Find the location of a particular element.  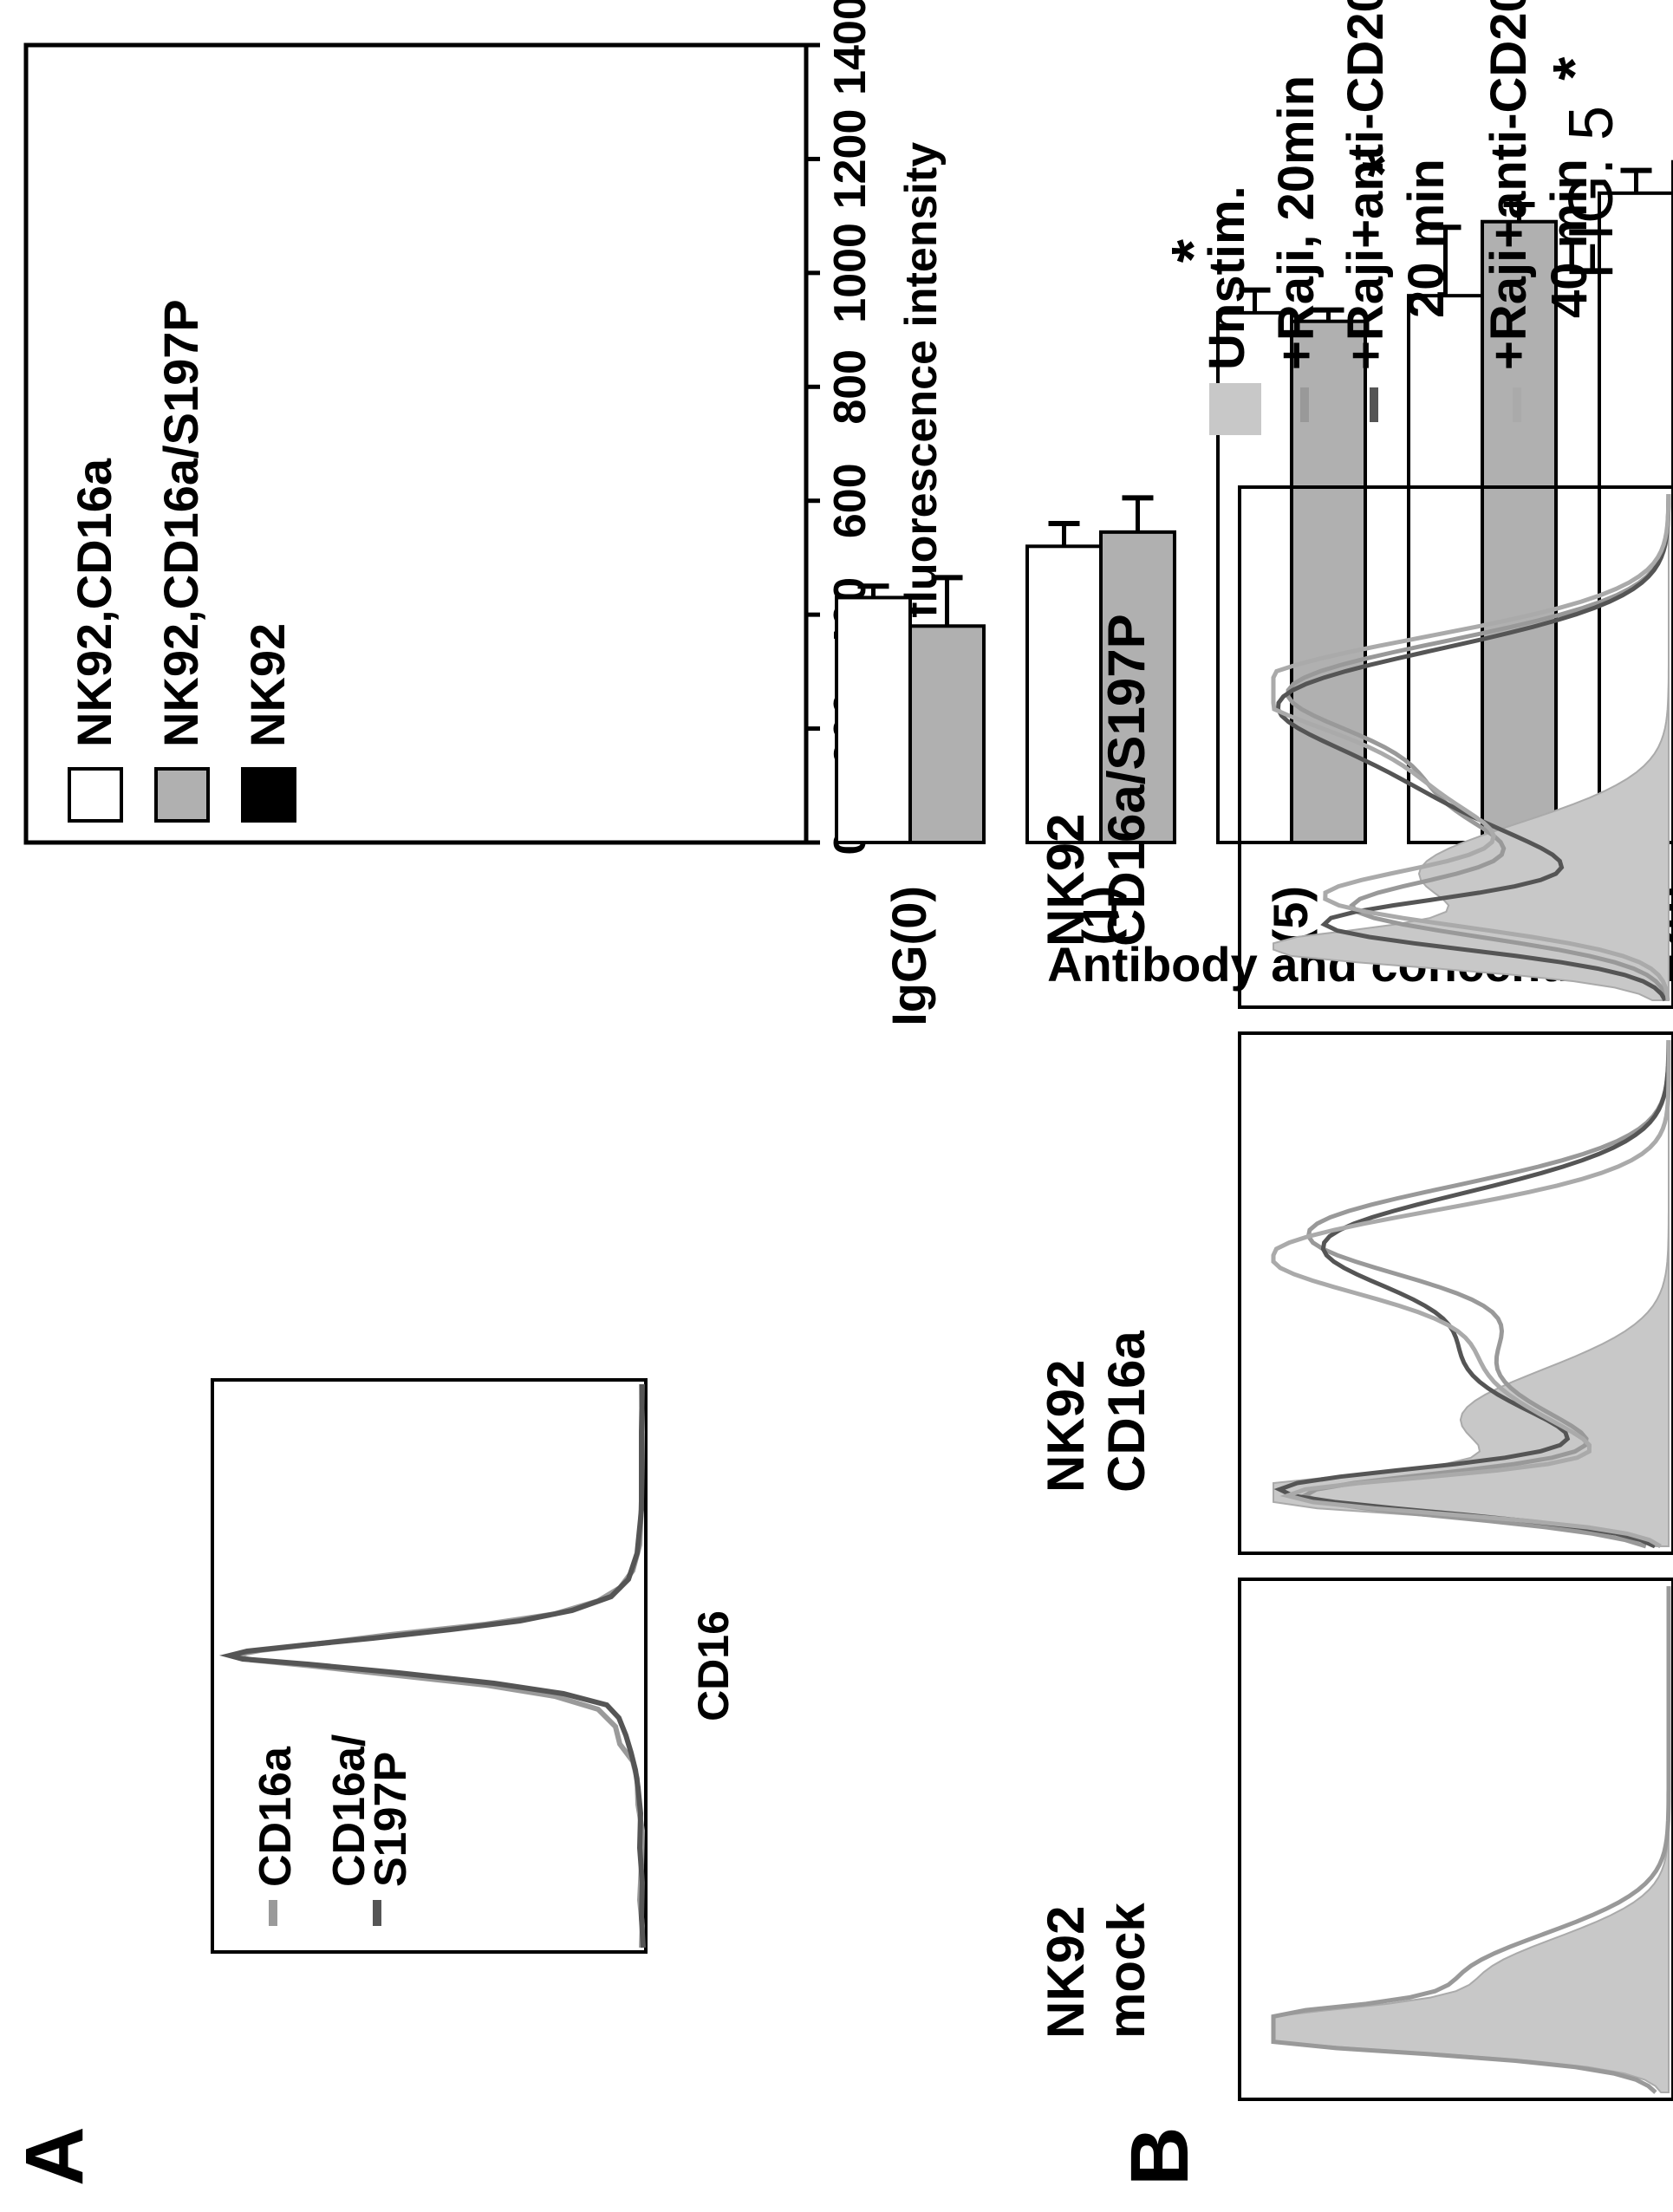

y-tick-label: 1400 is located at coordinates (851, 47).